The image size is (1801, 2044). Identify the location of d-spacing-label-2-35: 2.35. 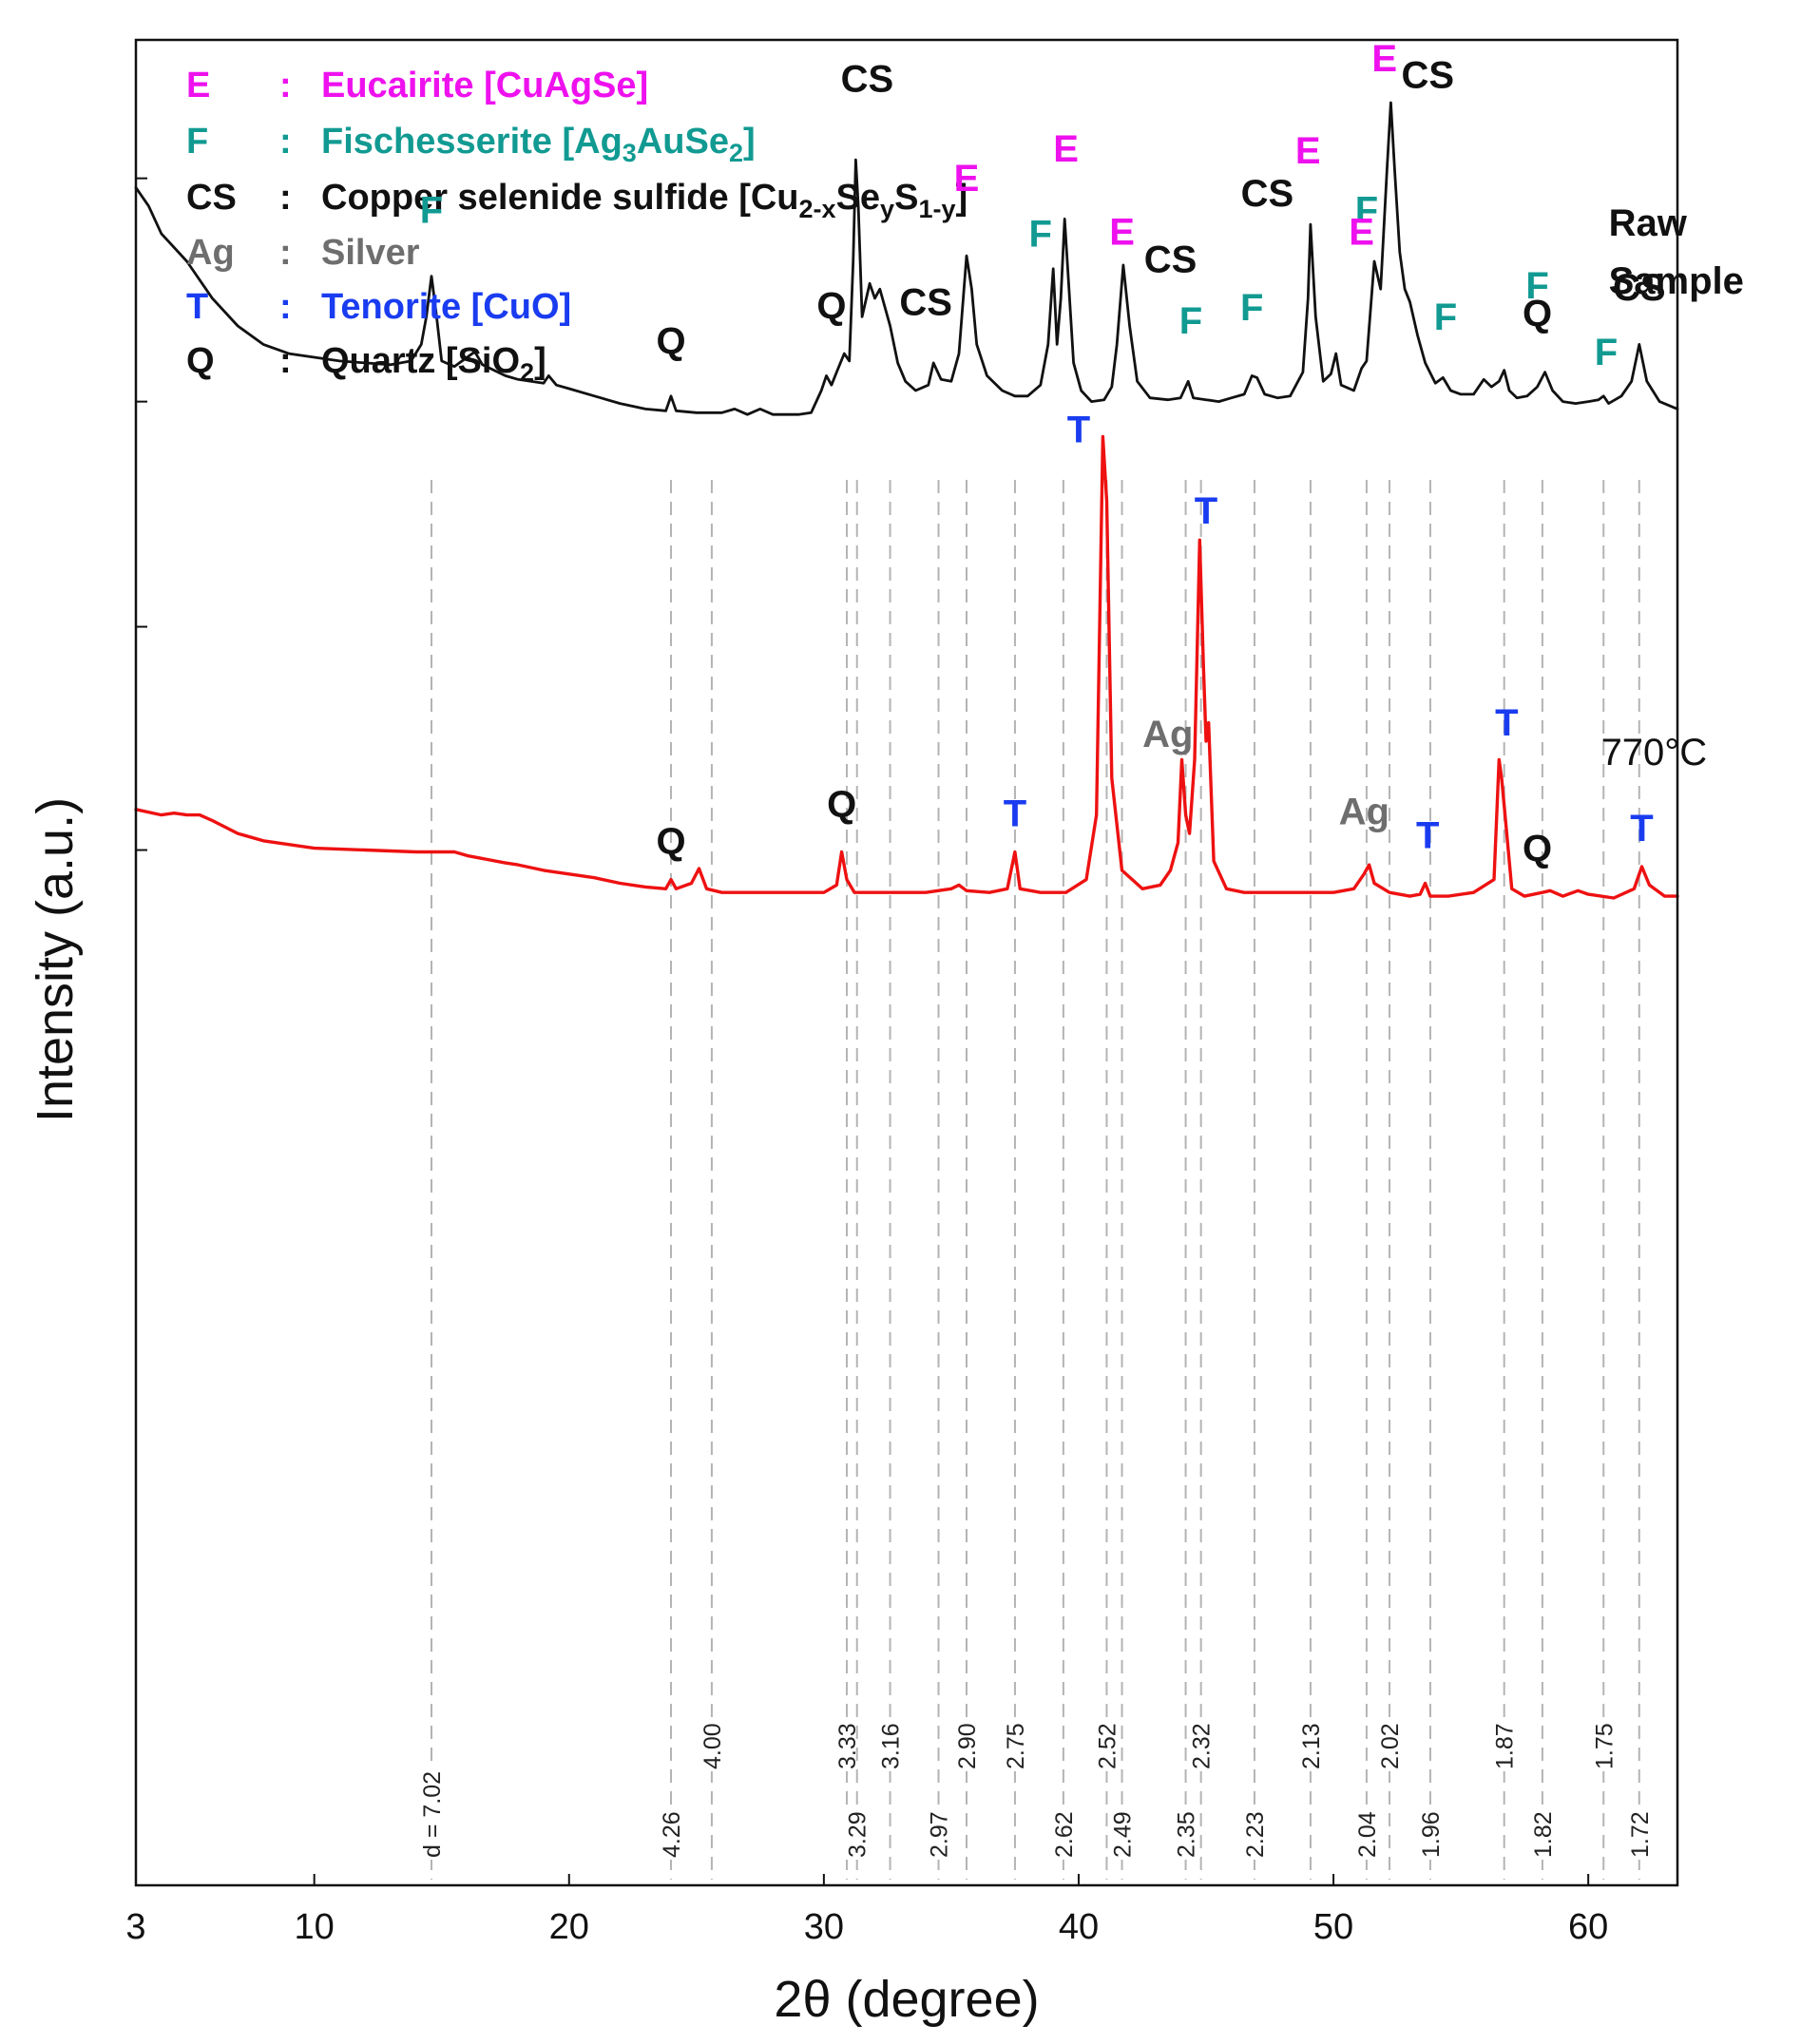
(1187, 1835).